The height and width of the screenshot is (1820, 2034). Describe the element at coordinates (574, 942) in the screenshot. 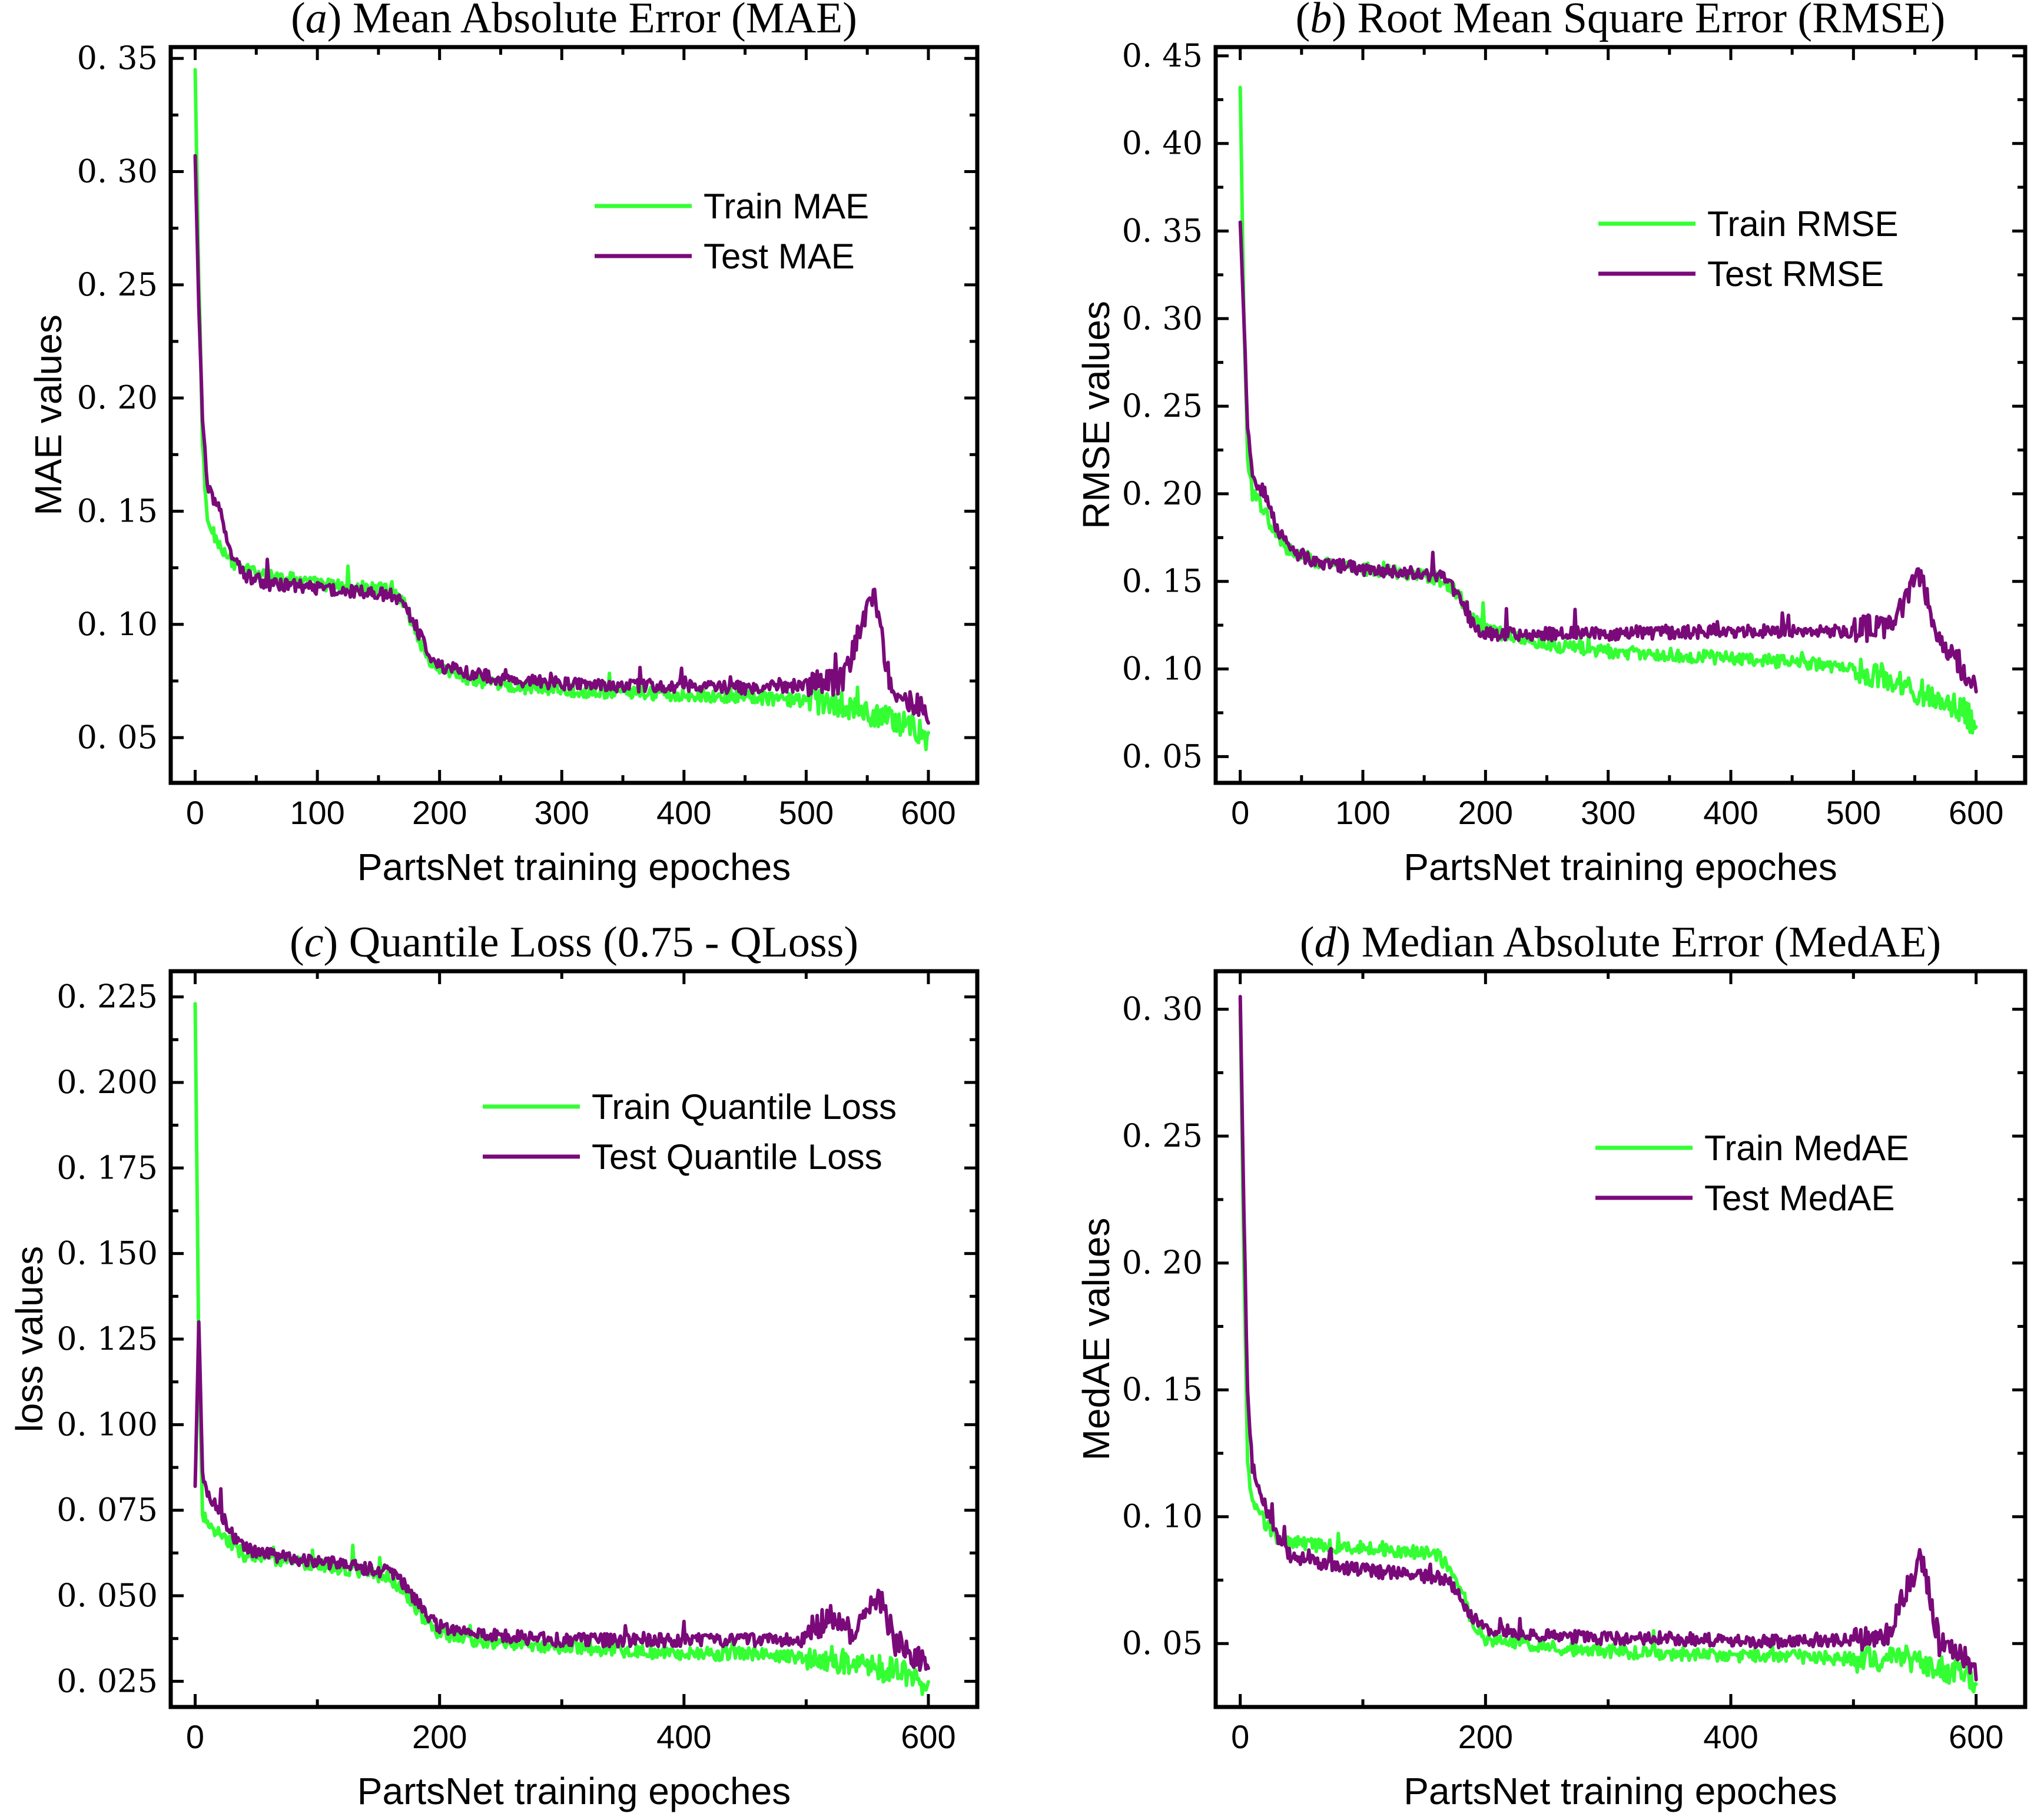

I see `chart-title: (c) Quantile Loss (0.75 - QLoss)` at that location.